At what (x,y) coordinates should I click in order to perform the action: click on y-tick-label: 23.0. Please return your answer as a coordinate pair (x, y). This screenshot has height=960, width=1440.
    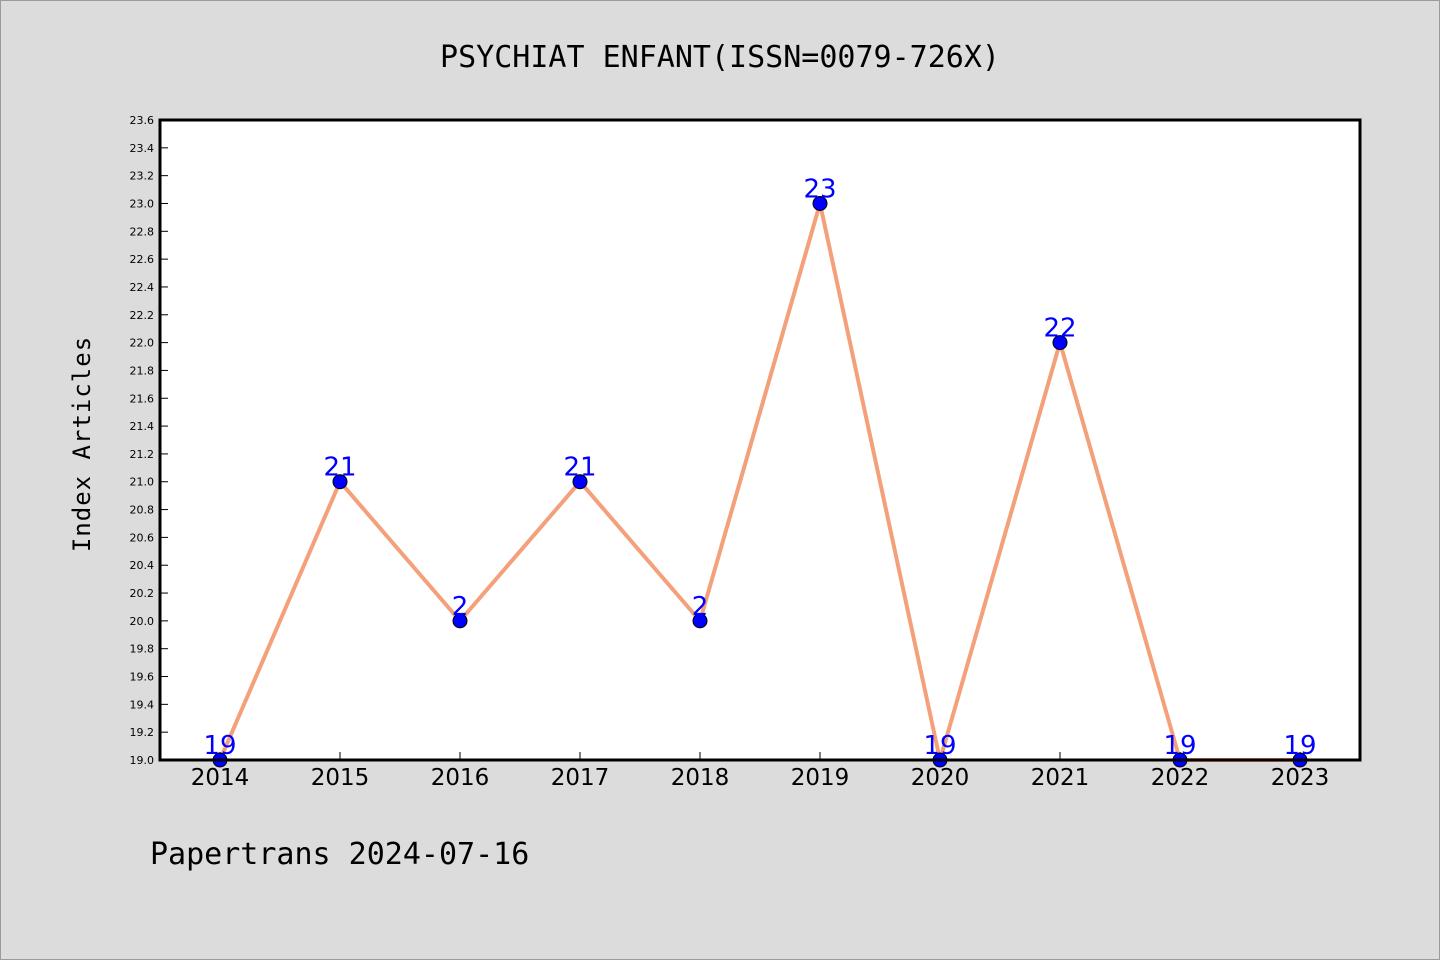
    Looking at the image, I should click on (142, 203).